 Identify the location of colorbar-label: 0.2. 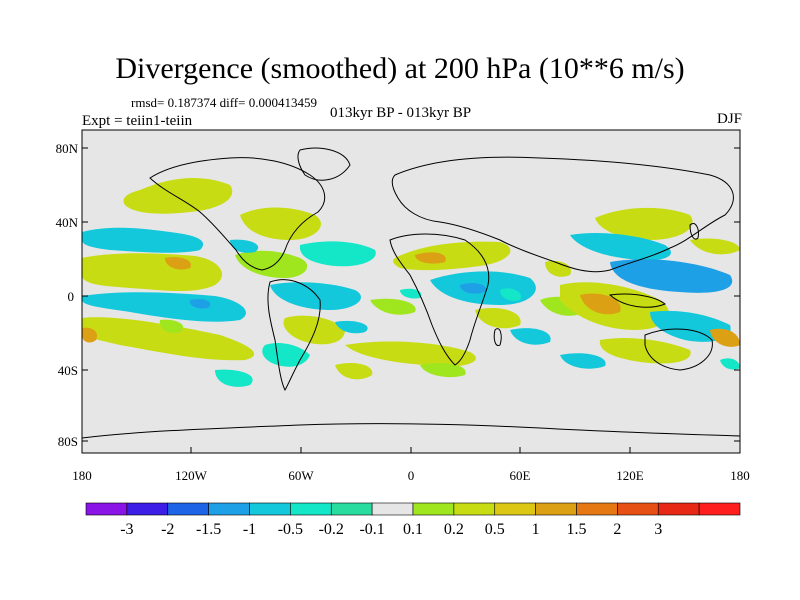
(454, 529).